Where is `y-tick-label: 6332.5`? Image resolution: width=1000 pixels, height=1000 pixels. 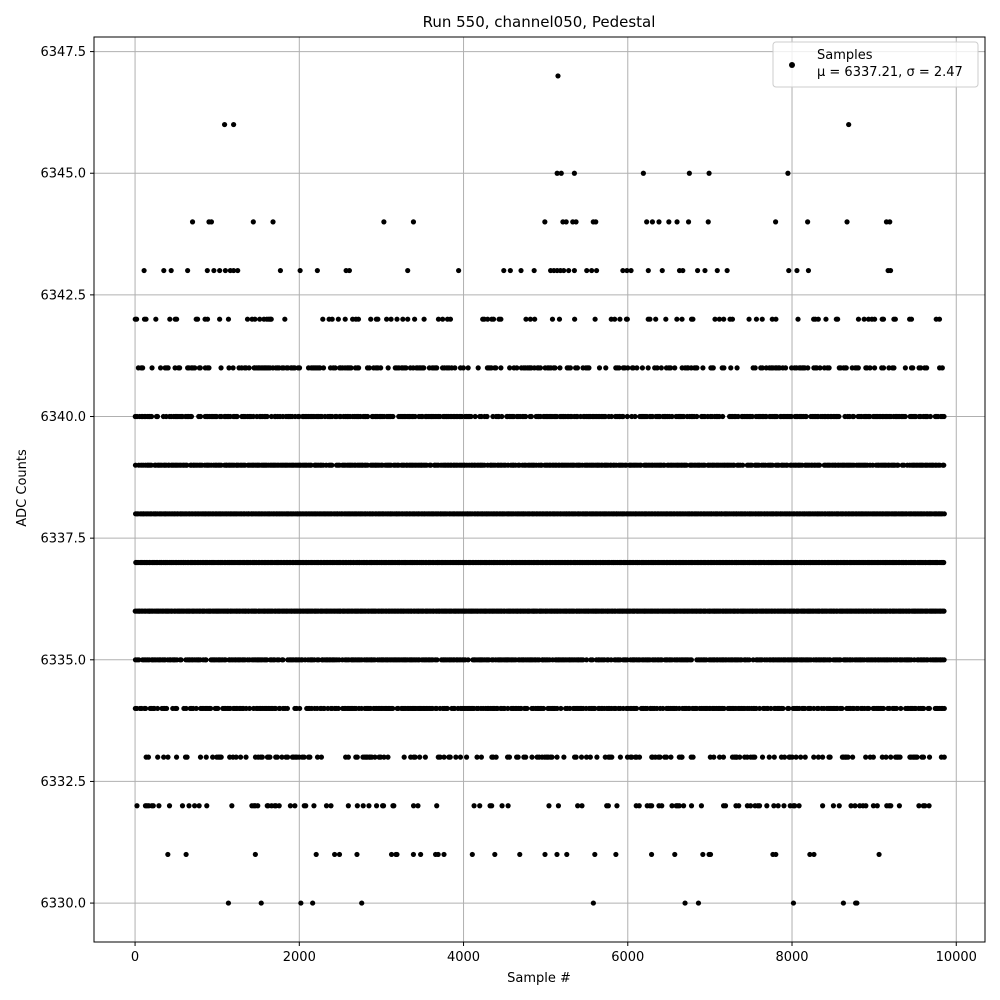
y-tick-label: 6332.5 is located at coordinates (64, 782).